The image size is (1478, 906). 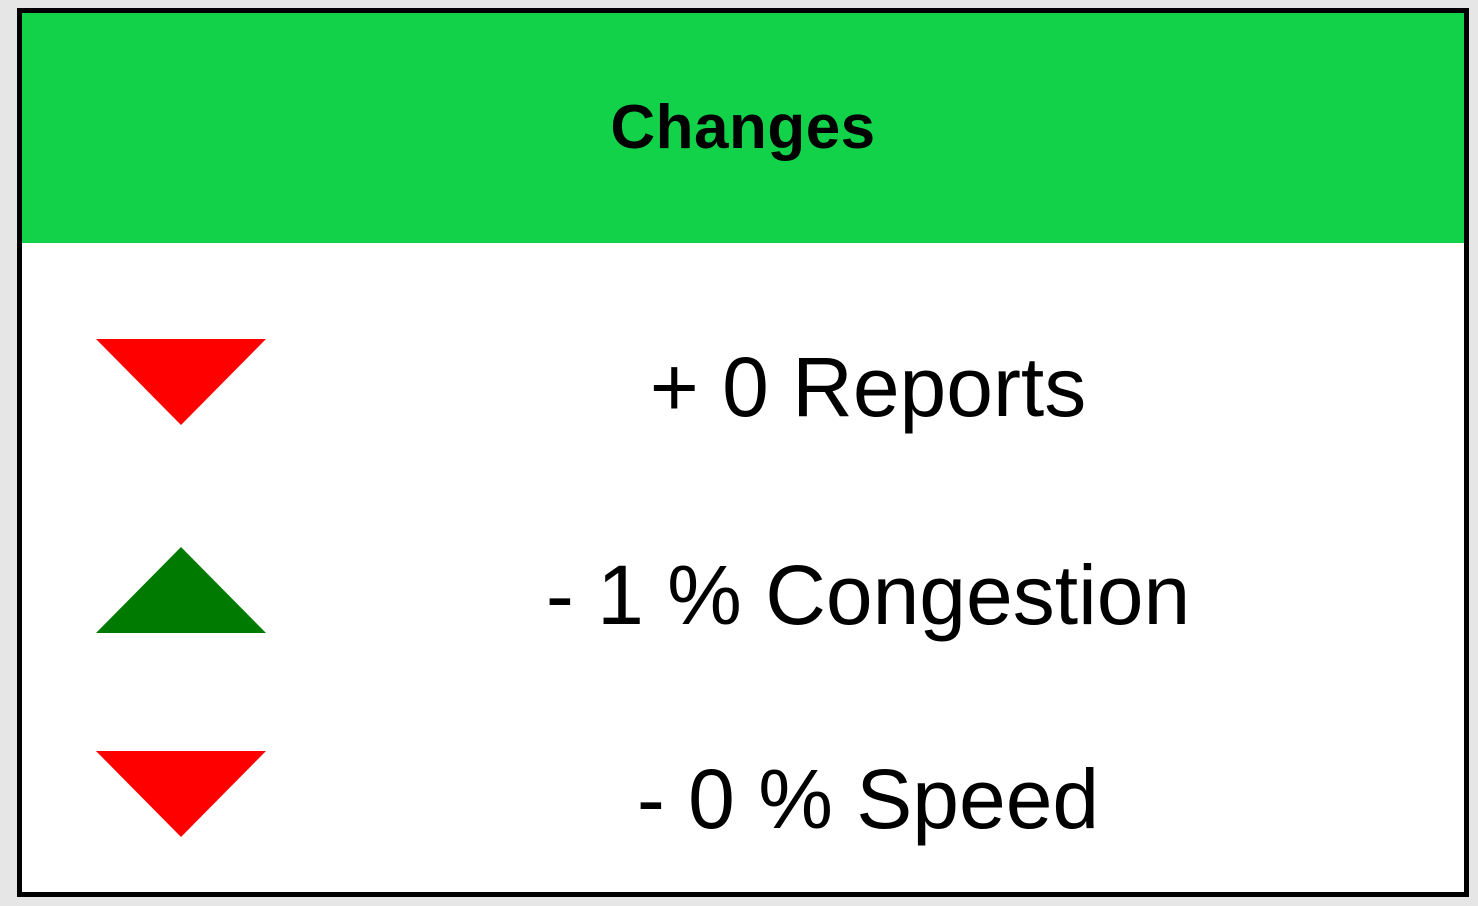 I want to click on change-text-congestion: - 1 % Congestion, so click(x=868, y=594).